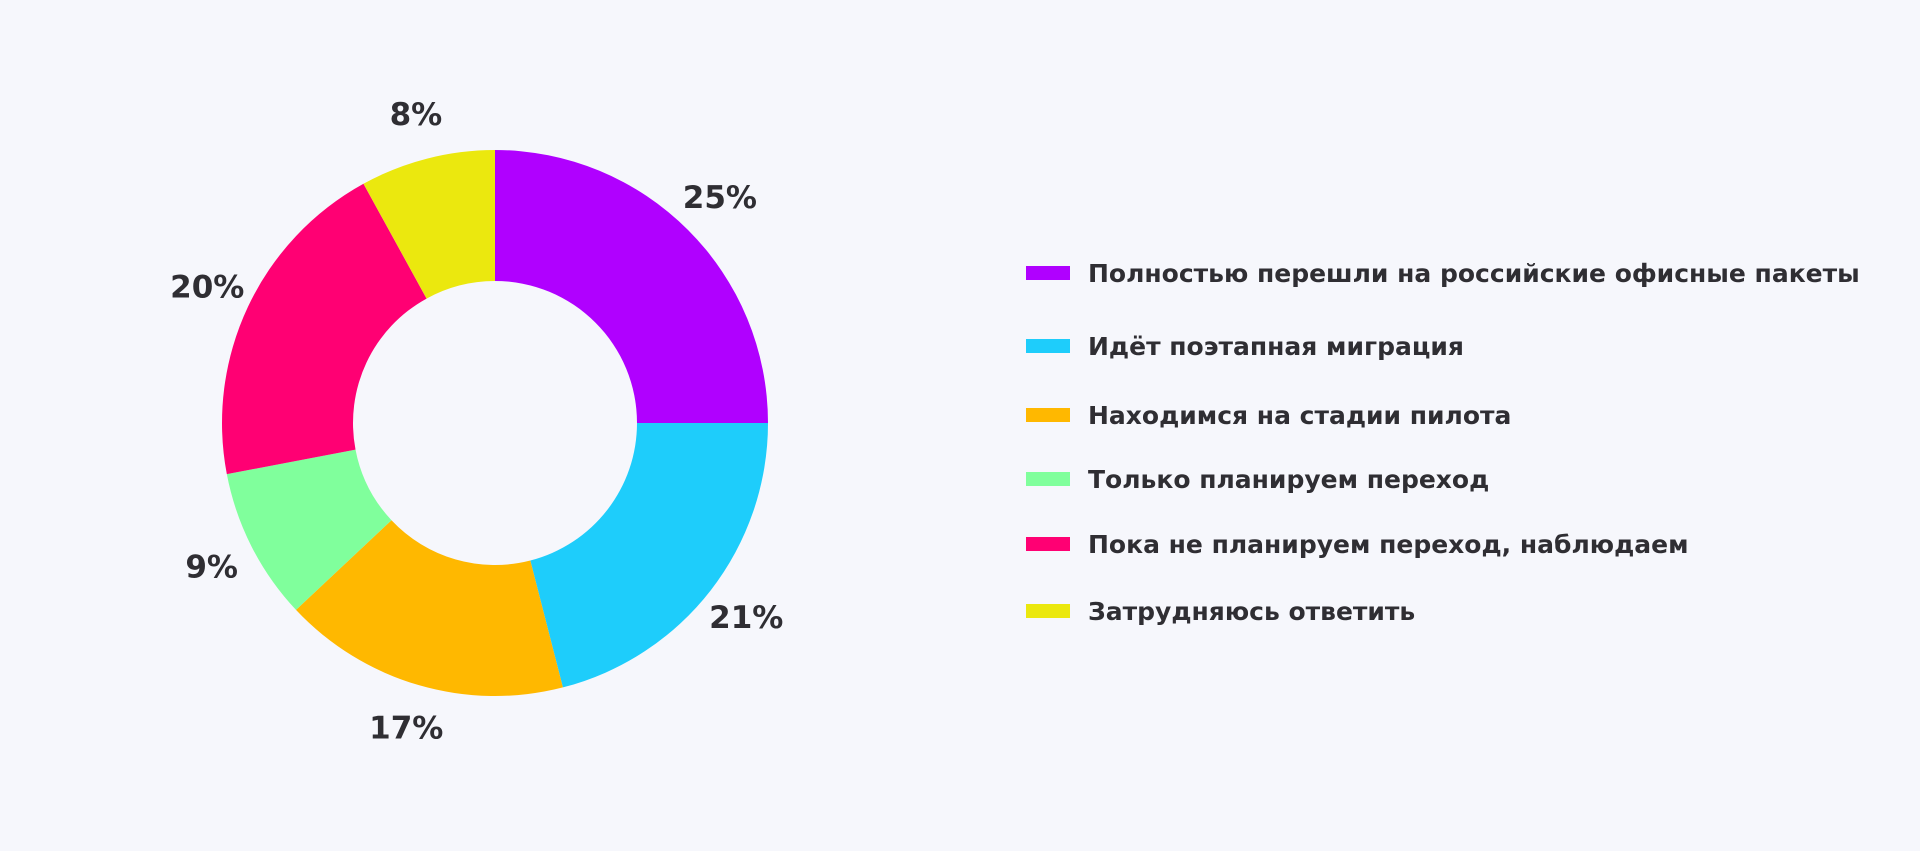  I want to click on donut-slice-planning, so click(309, 529).